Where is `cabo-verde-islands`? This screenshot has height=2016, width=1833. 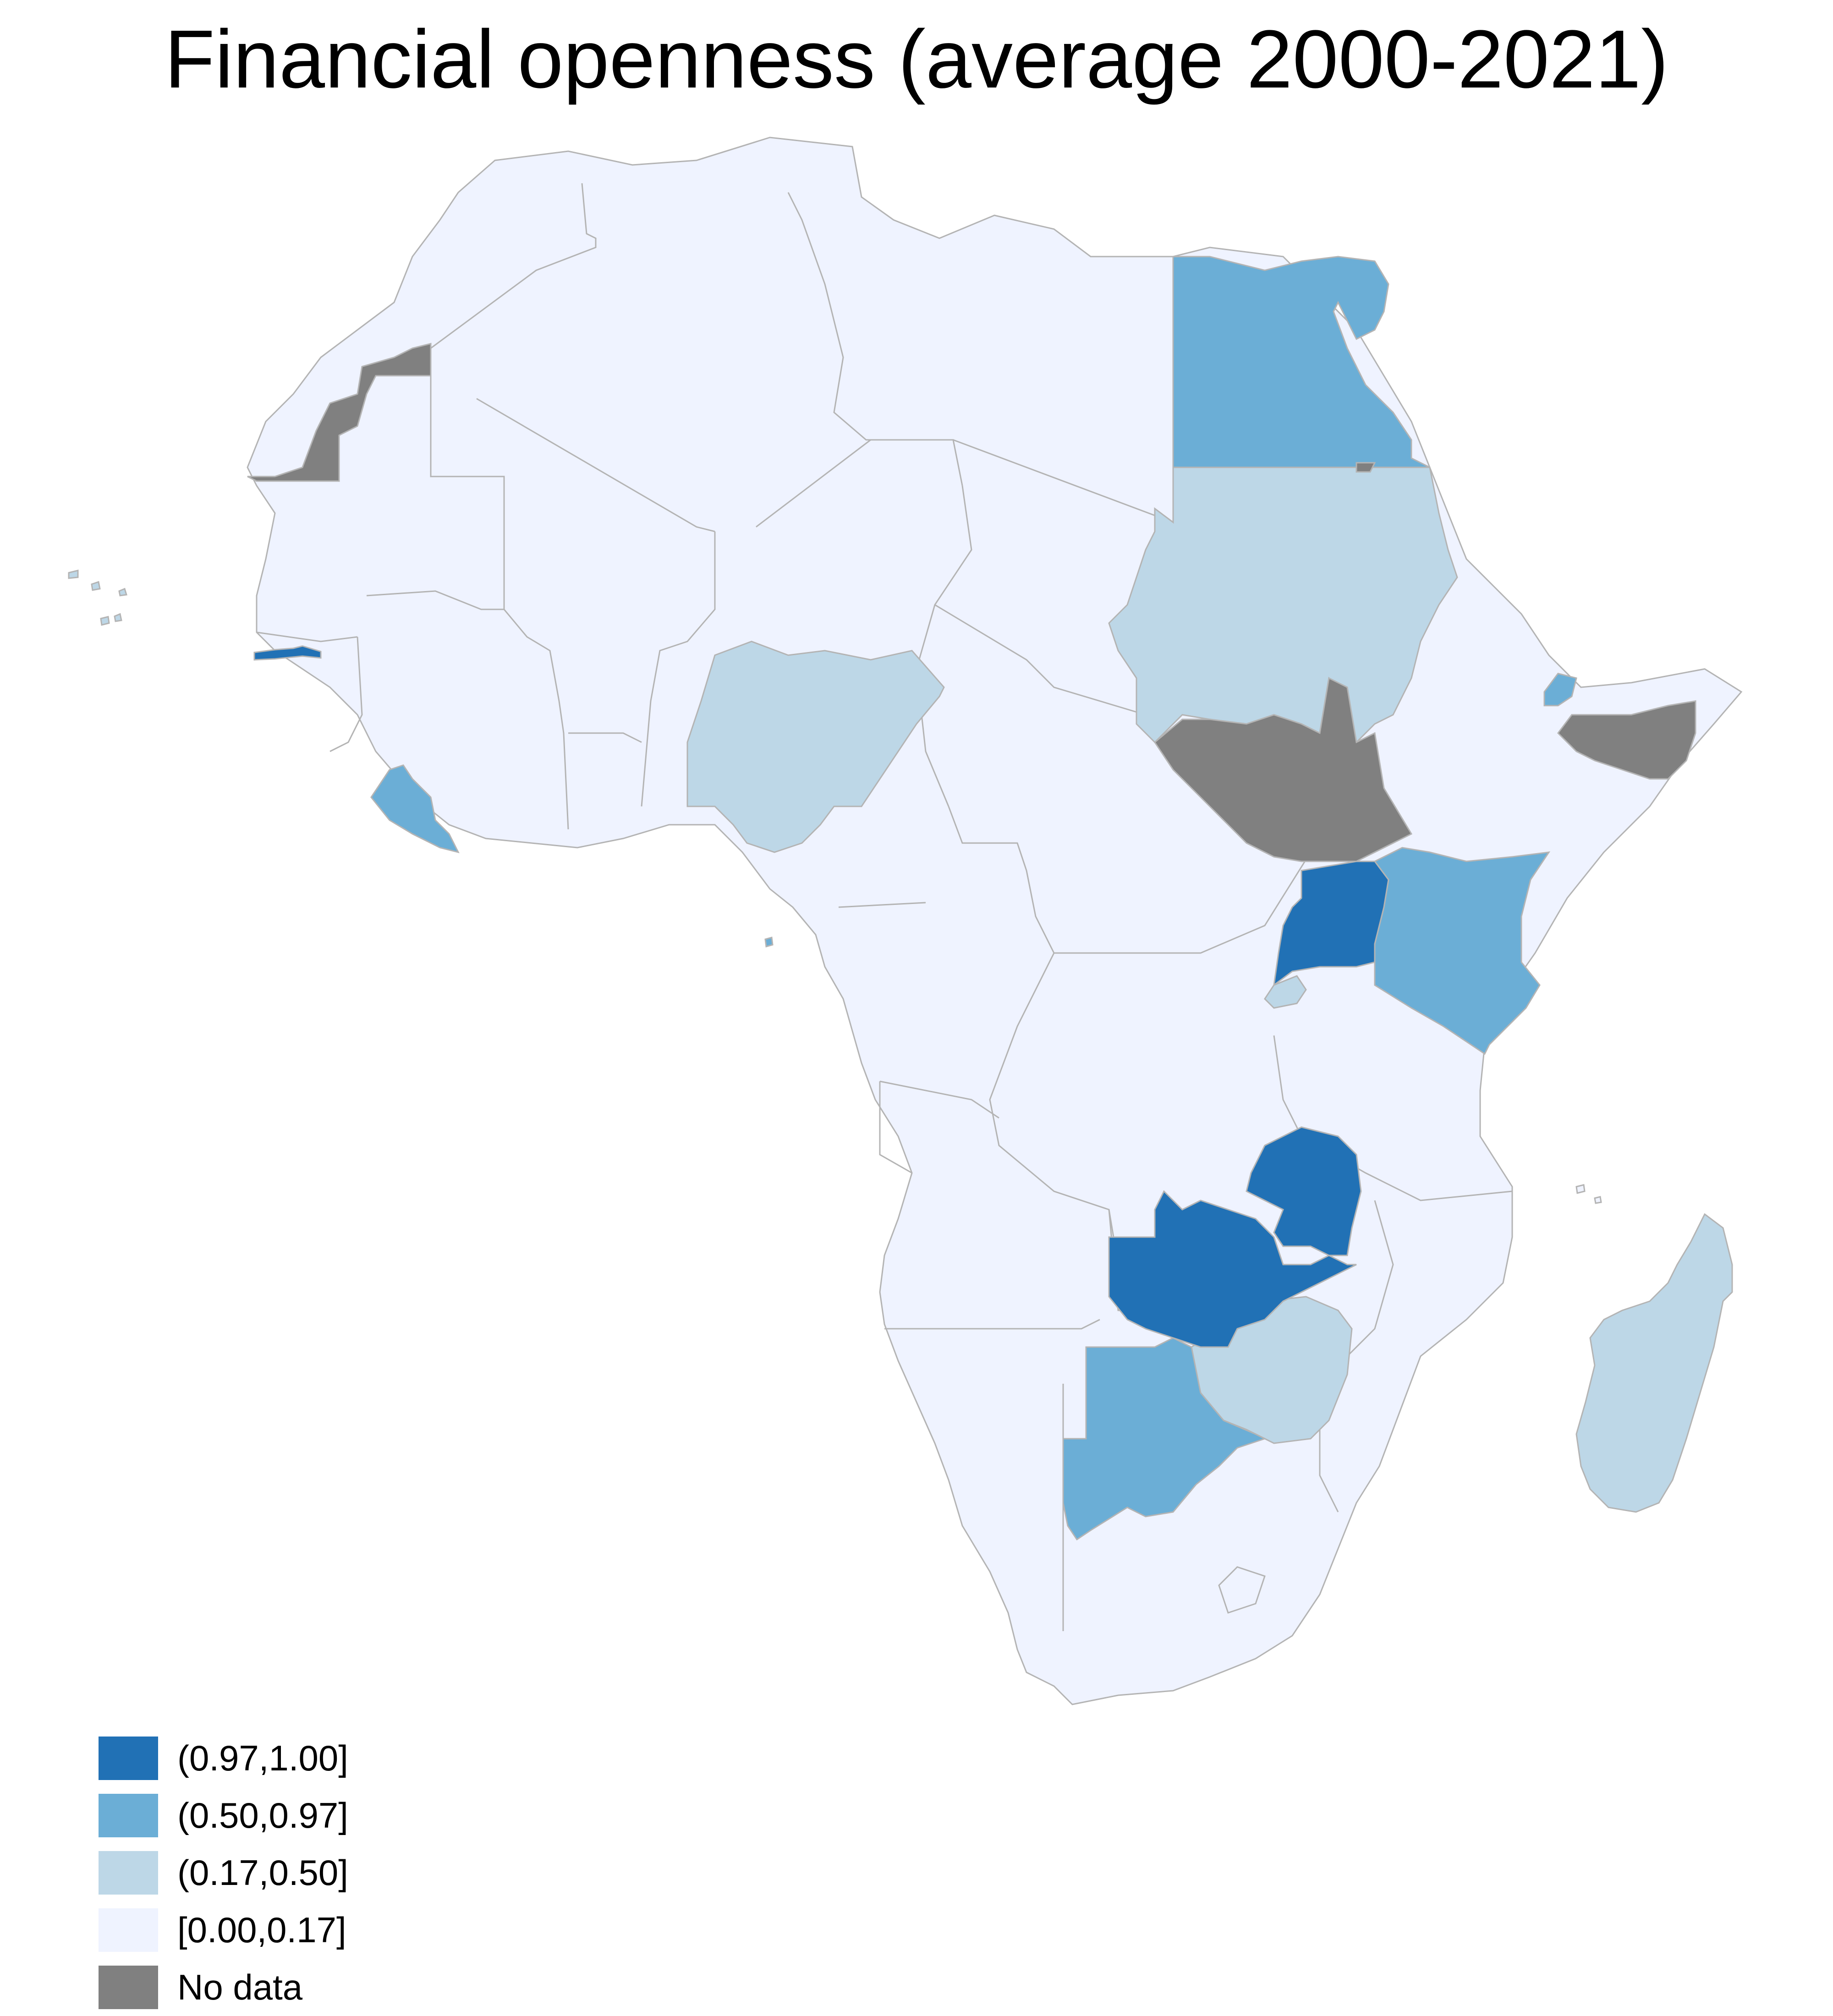 cabo-verde-islands is located at coordinates (97, 598).